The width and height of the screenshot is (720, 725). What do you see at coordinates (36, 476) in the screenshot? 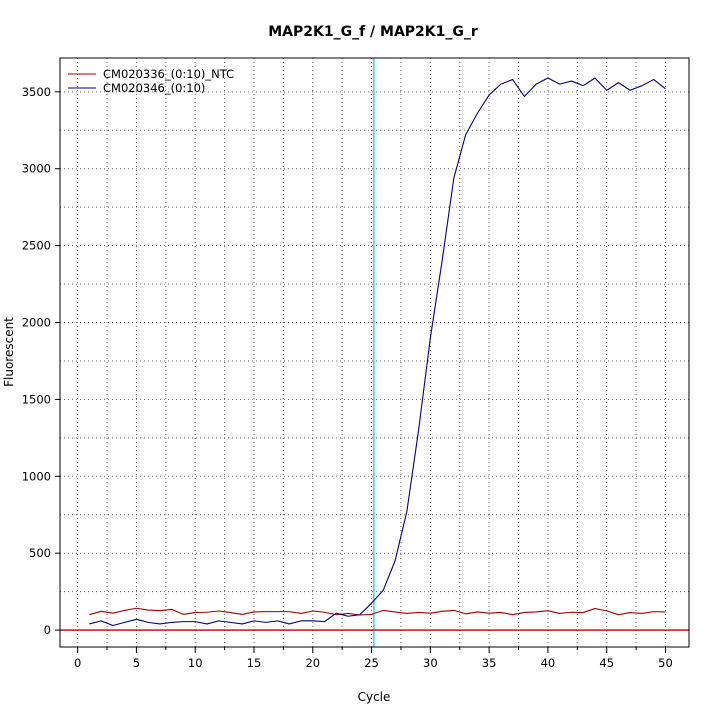
I see `y-tick-label: 1000` at bounding box center [36, 476].